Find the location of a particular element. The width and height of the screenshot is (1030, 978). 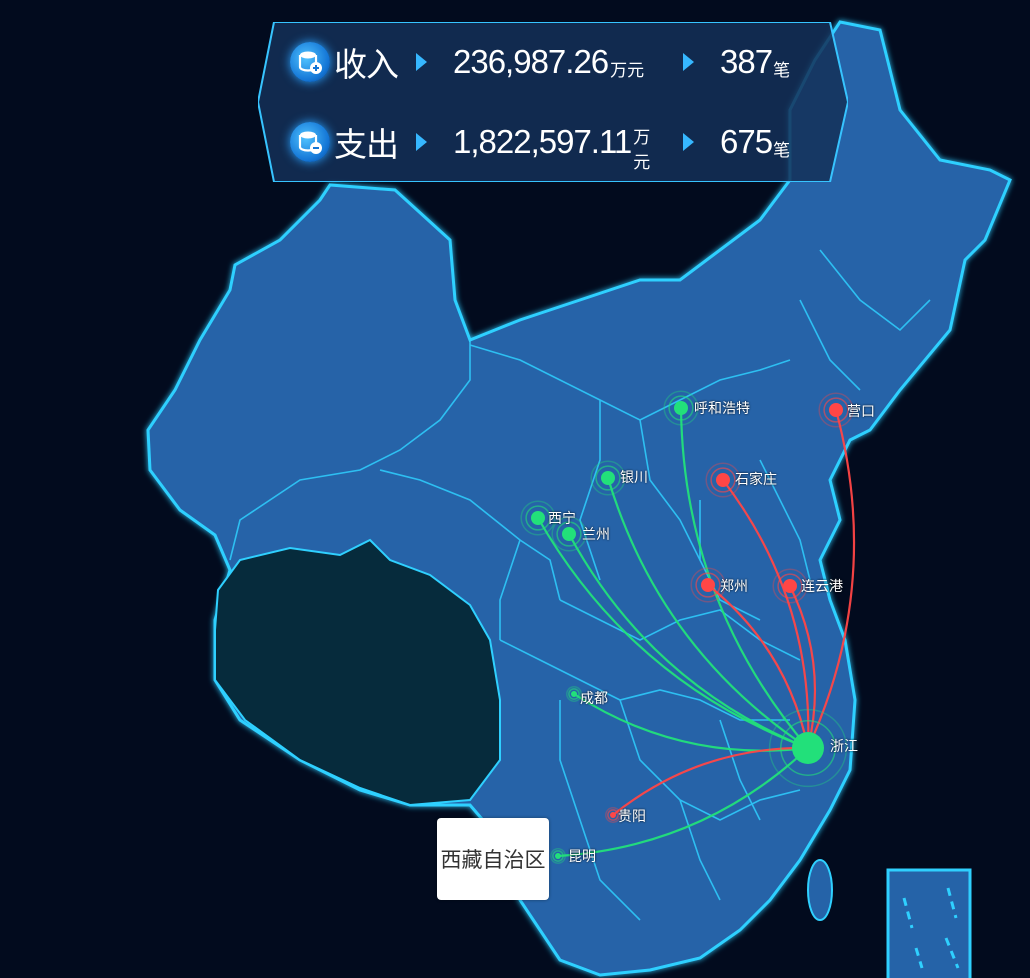

south-china-sea-inset is located at coordinates (929, 923).